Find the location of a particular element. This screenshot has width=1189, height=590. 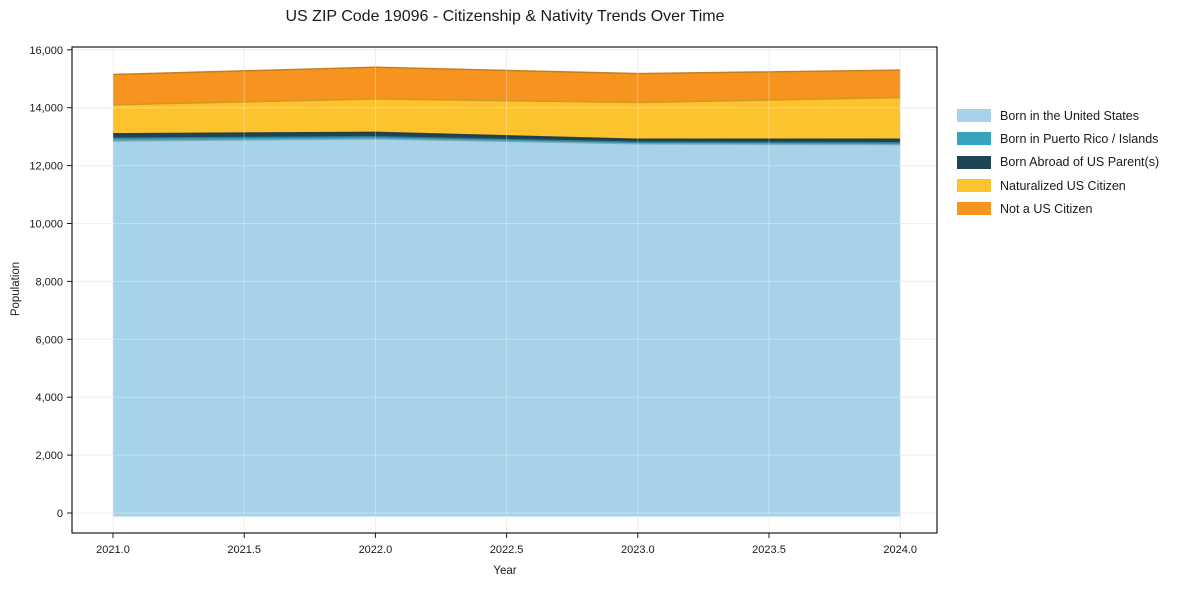

x-axis-label: Year is located at coordinates (505, 571).